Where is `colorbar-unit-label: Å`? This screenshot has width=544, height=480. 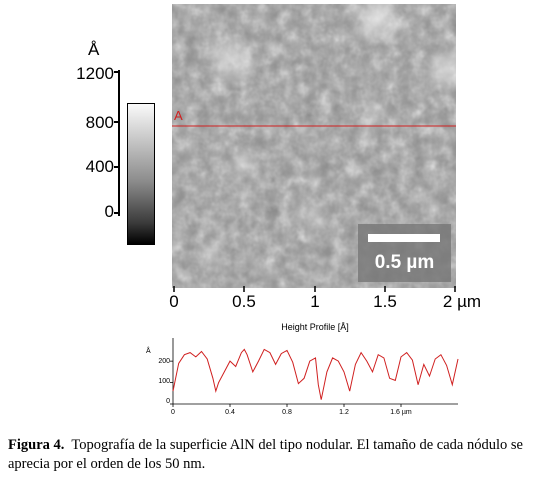
colorbar-unit-label: Å is located at coordinates (94, 49).